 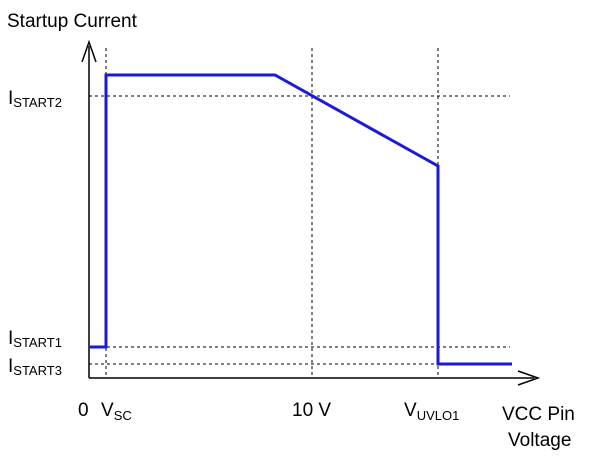 I want to click on x-axis-title-line1: VCC Pin, so click(x=538, y=414).